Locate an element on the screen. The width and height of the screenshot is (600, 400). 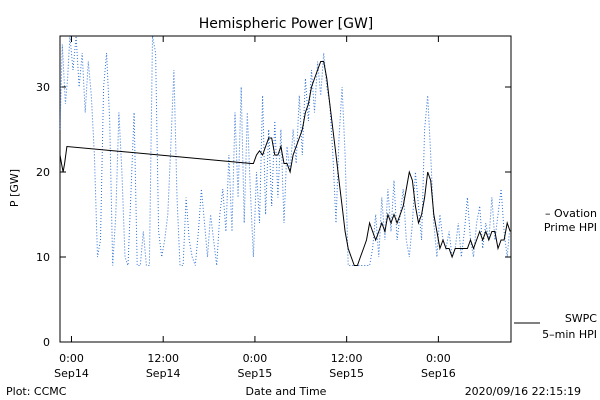
footer-timestamp: 2020/09/16 22:15:19 is located at coordinates (523, 391).